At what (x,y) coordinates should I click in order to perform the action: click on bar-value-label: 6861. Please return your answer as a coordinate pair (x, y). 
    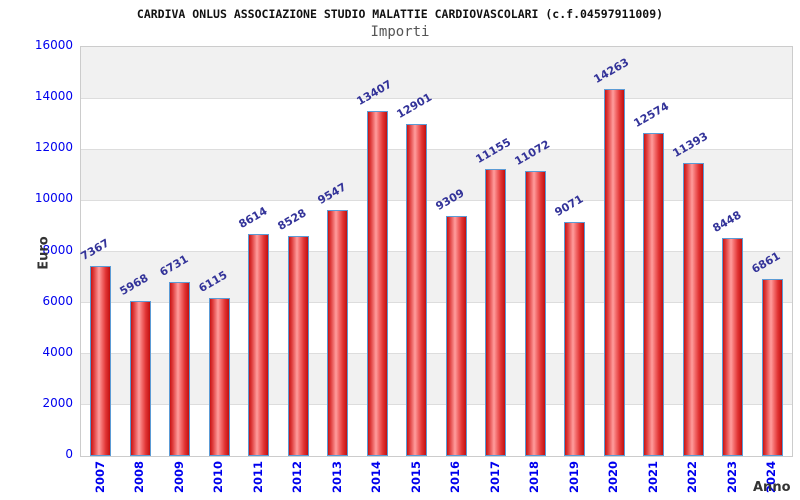
    Looking at the image, I should click on (766, 262).